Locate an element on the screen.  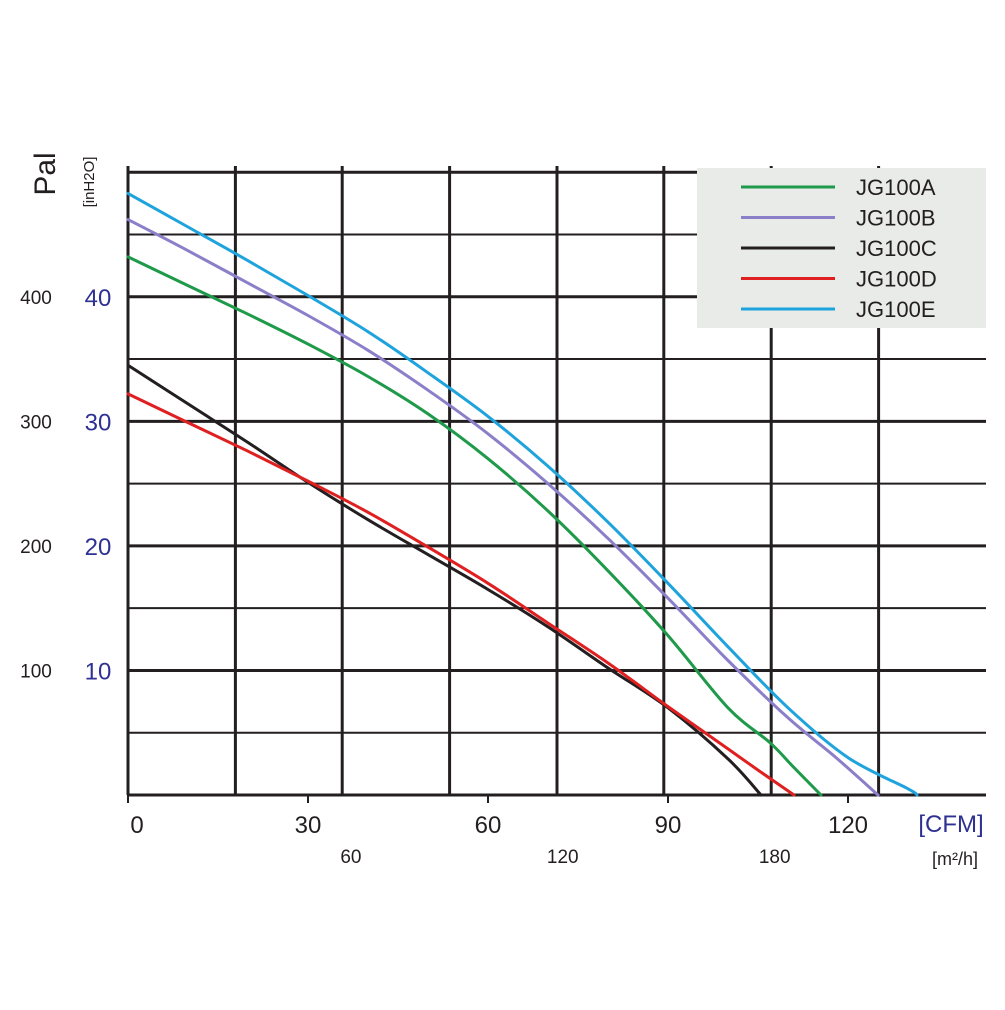
y-tick-label-inh2o-20: 20 is located at coordinates (98, 547).